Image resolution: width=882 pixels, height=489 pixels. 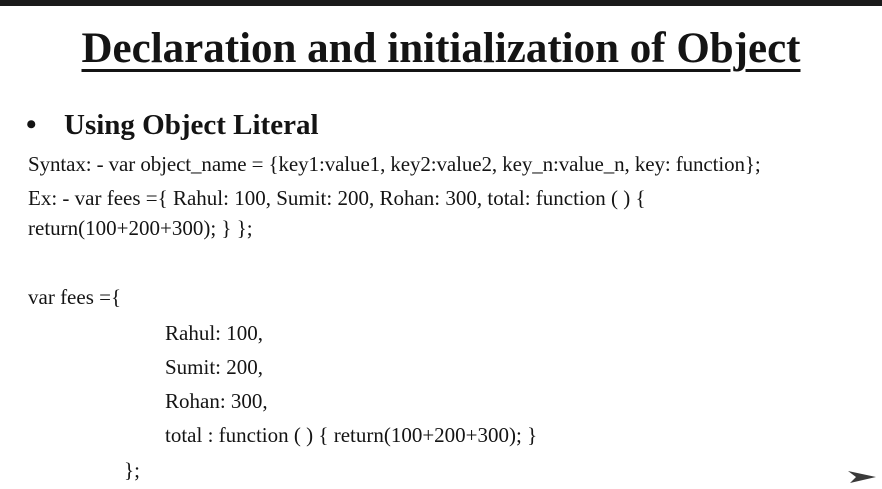 What do you see at coordinates (140, 228) in the screenshot?
I see `example-line-2: return(100+200+300); } };` at bounding box center [140, 228].